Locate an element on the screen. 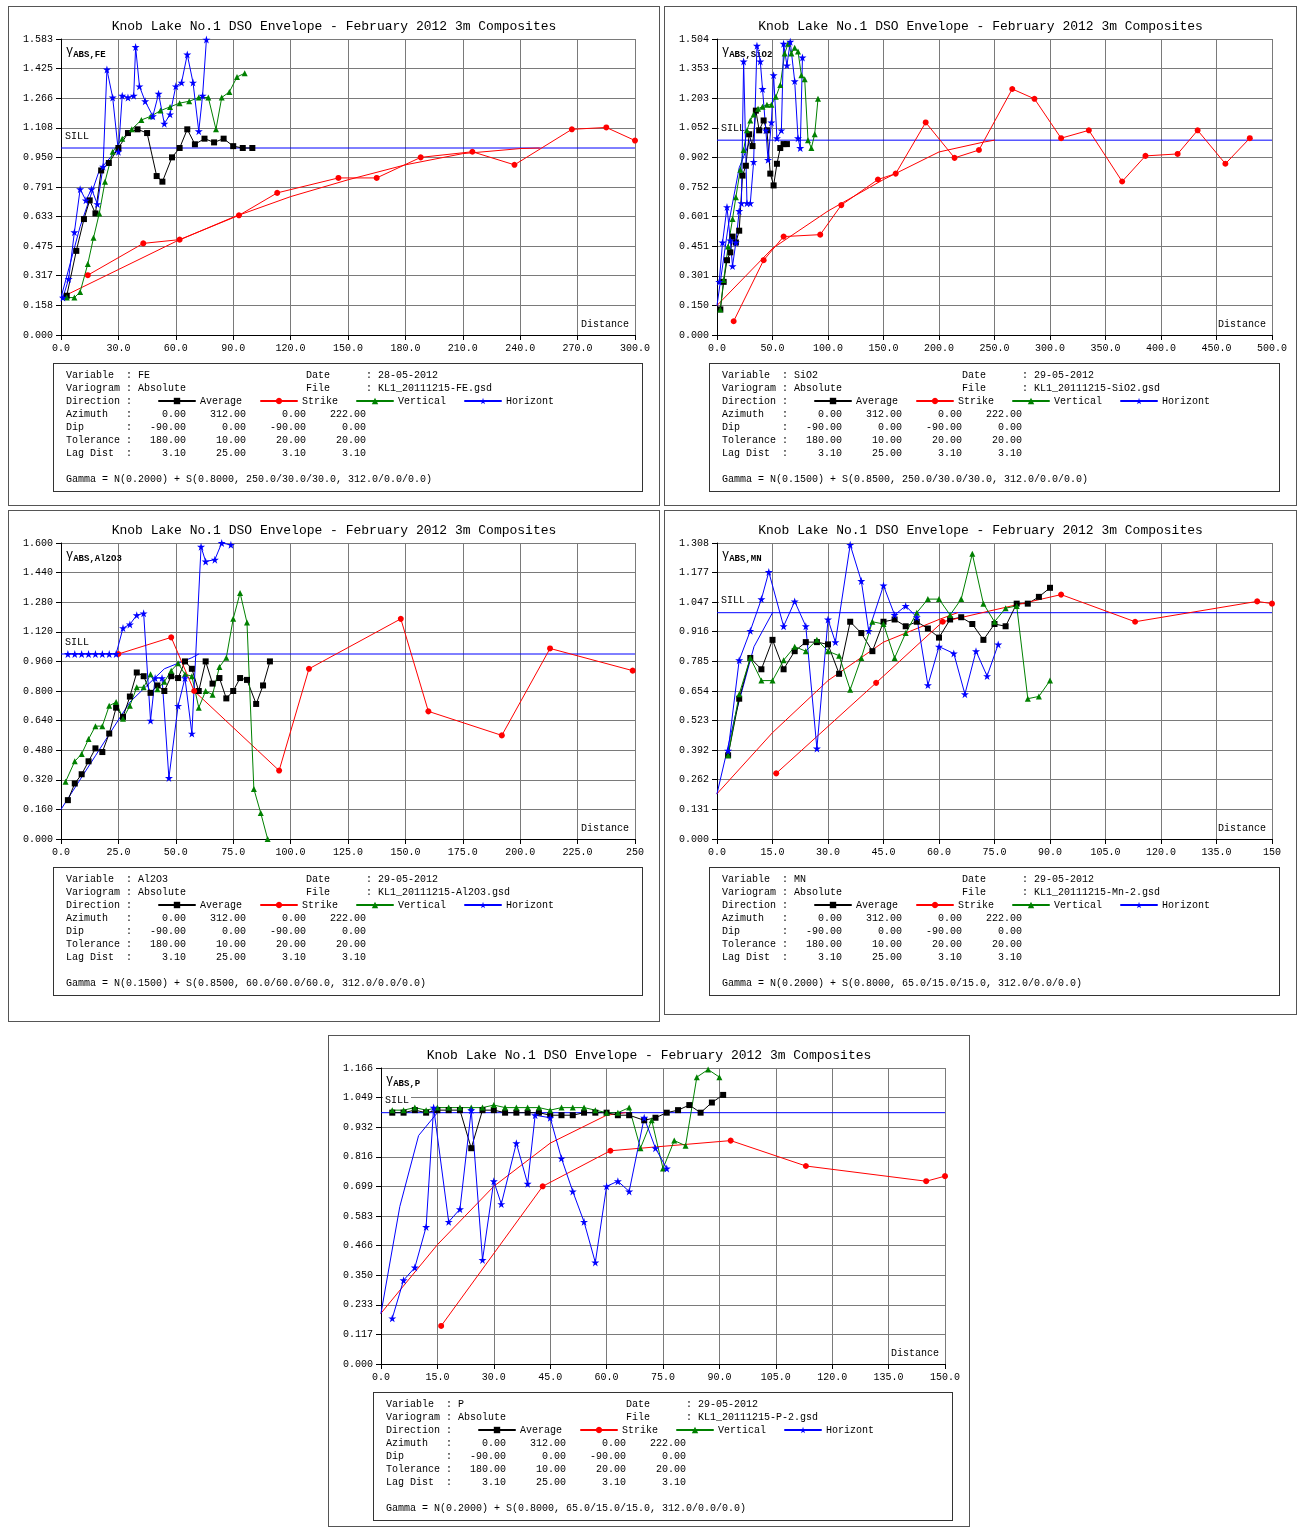  y-tick-label: 0.131 is located at coordinates (693, 809).